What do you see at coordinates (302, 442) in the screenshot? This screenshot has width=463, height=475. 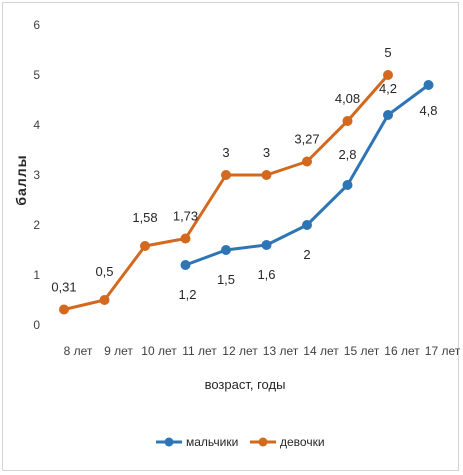 I see `legend-label: девочки` at bounding box center [302, 442].